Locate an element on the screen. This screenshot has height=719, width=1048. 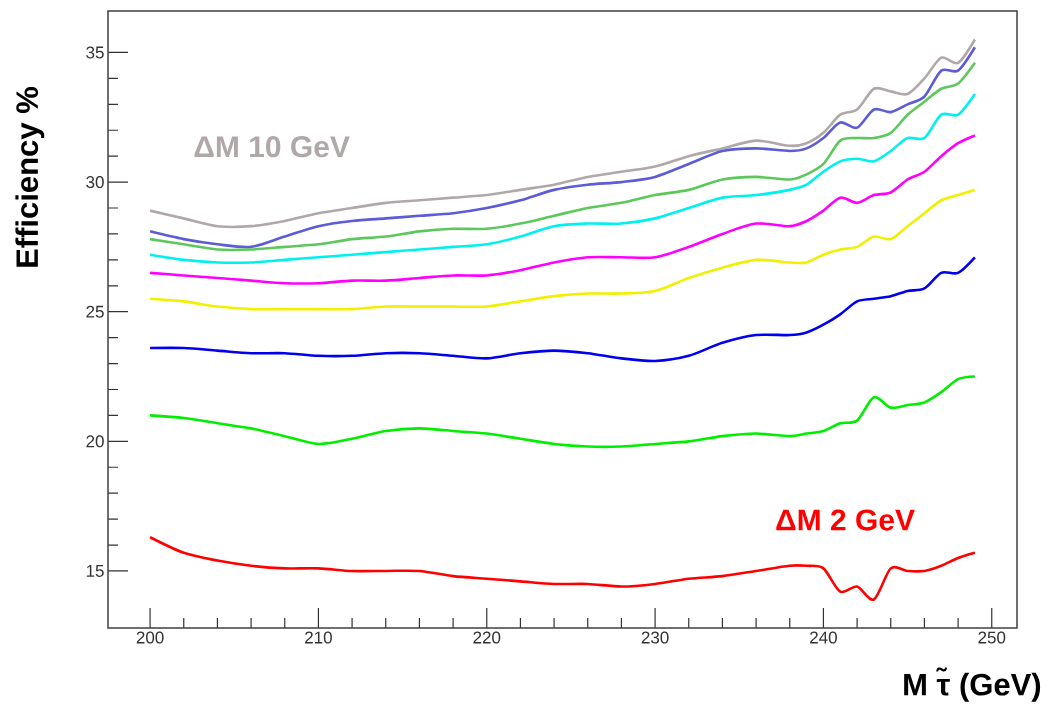
y-tick-label: 25 is located at coordinates (95, 311).